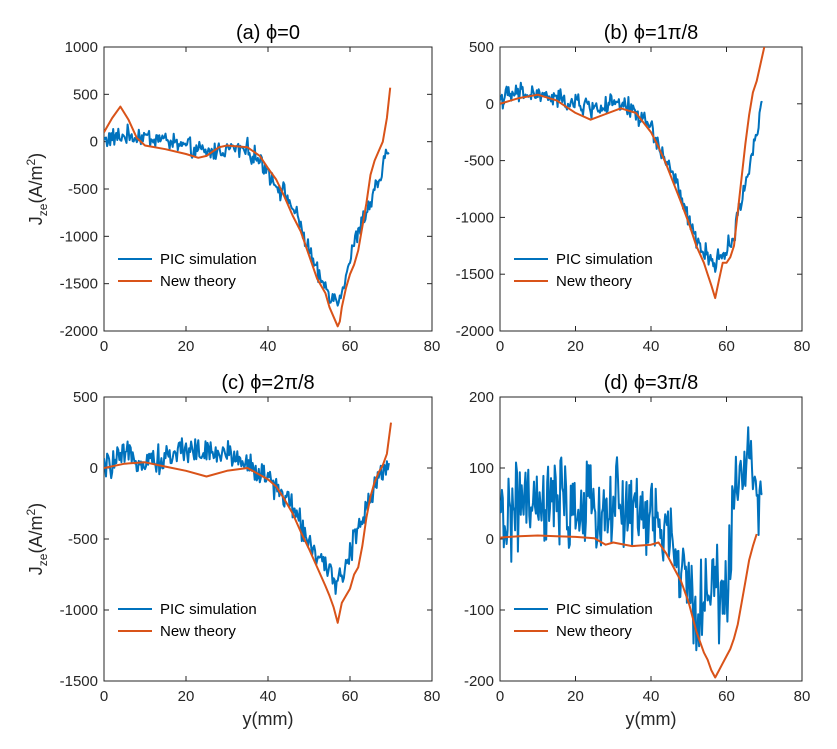 Image resolution: width=837 pixels, height=749 pixels. Describe the element at coordinates (651, 33) in the screenshot. I see `panel-title: (b) ϕ=1π/8` at that location.